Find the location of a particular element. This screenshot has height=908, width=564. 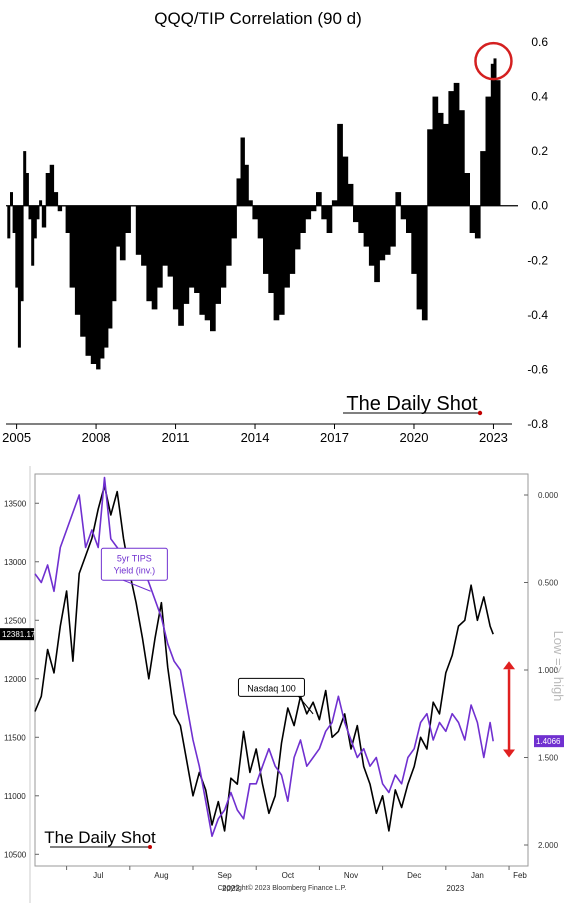

x-tick-label: Jul is located at coordinates (98, 875).